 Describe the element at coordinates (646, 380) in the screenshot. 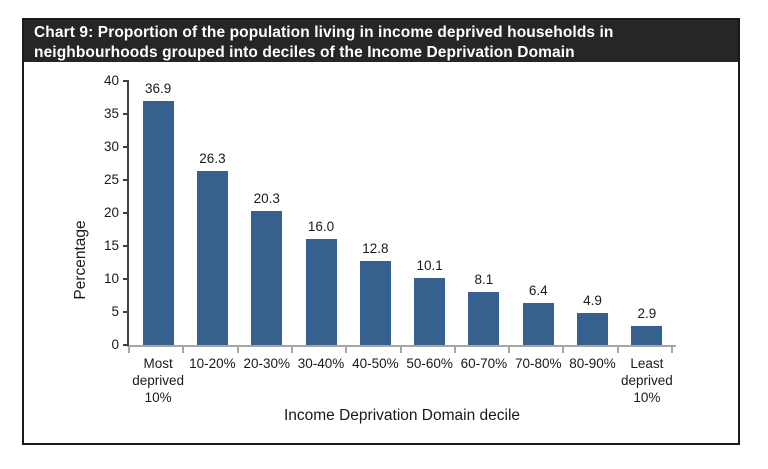

I see `x-tick-label: Least deprived 10%` at that location.